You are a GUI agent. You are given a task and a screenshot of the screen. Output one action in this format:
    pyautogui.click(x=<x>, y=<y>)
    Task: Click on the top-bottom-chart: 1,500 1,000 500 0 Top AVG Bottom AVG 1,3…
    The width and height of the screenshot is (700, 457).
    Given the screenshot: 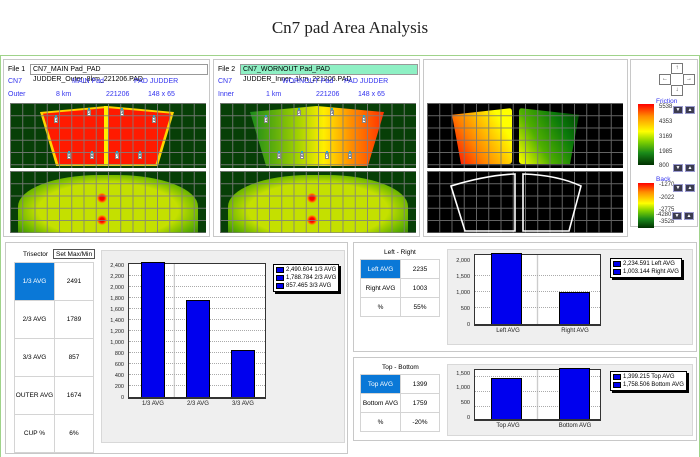 What is the action you would take?
    pyautogui.click(x=570, y=400)
    